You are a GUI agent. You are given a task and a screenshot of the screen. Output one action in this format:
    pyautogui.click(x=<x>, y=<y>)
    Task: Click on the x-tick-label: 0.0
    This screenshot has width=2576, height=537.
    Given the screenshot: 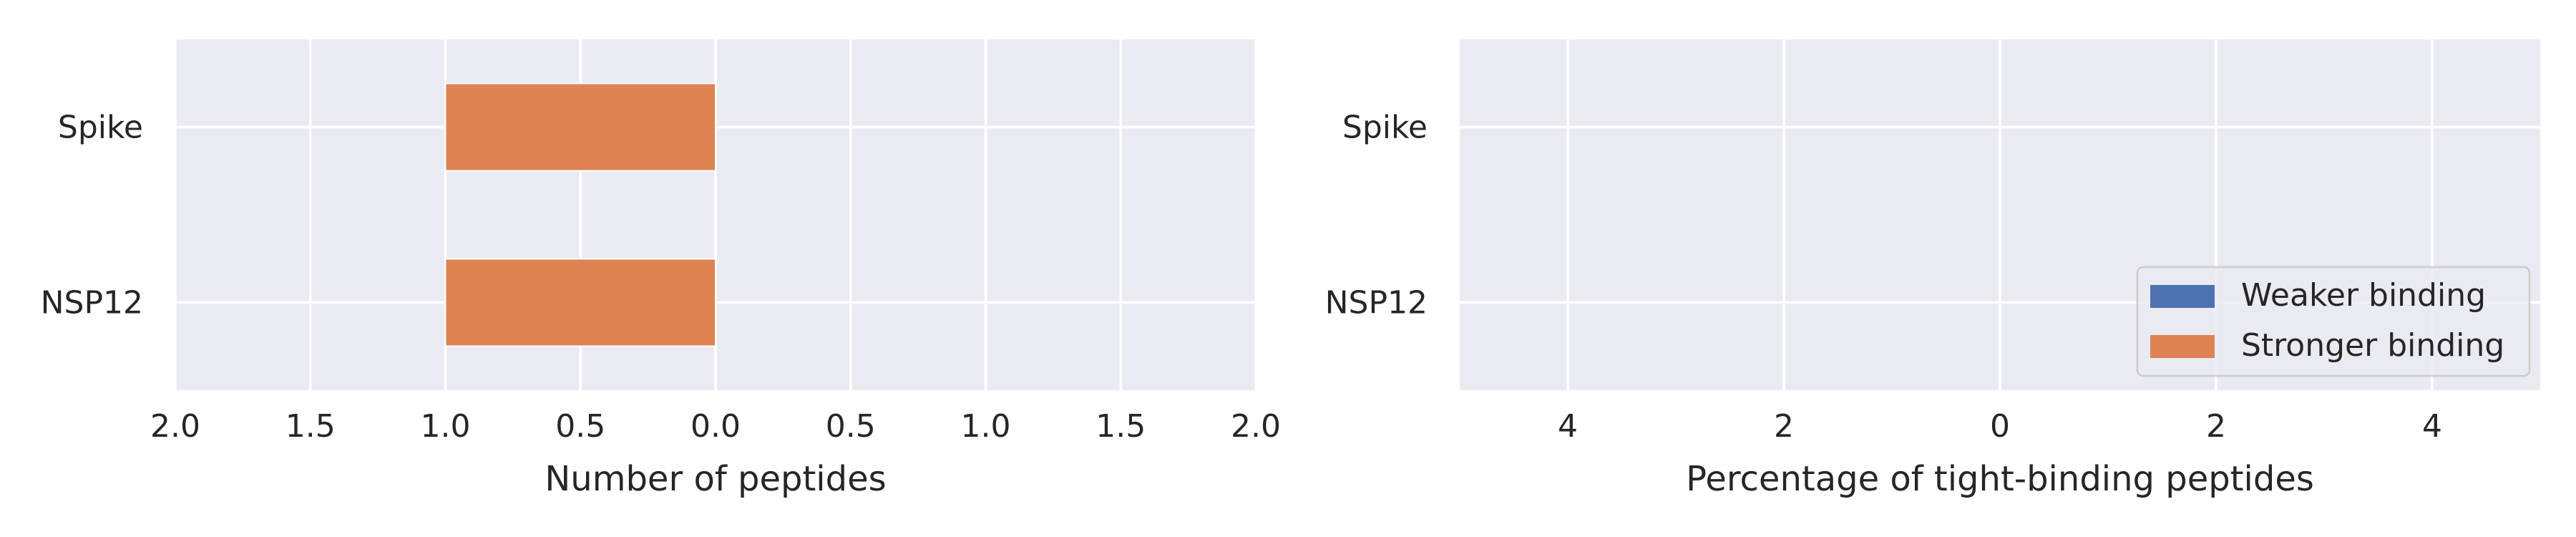 What is the action you would take?
    pyautogui.click(x=716, y=426)
    